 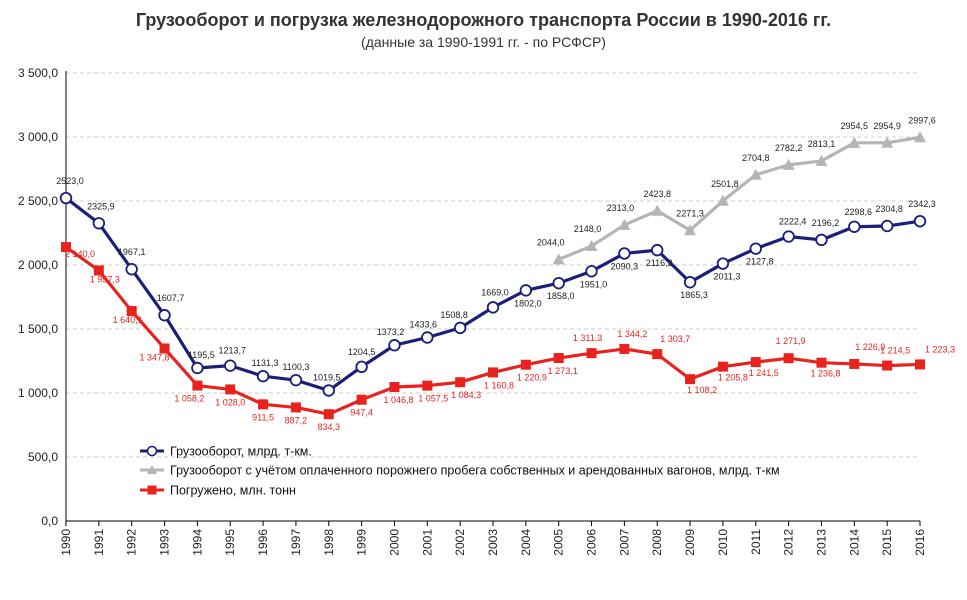 What do you see at coordinates (197, 542) in the screenshot?
I see `x-tick-label: 1994` at bounding box center [197, 542].